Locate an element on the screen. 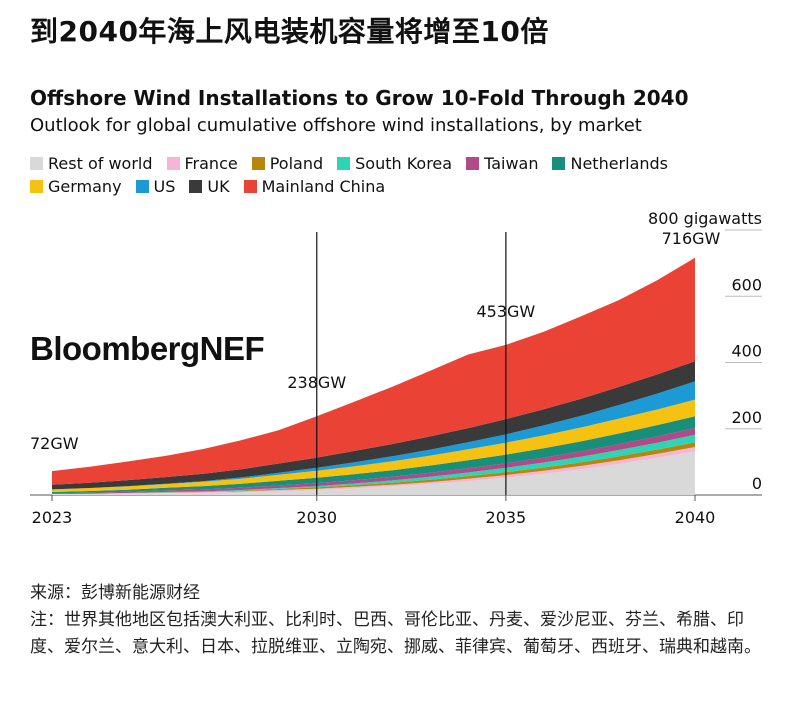 The height and width of the screenshot is (701, 803). y-tick-label: 400 is located at coordinates (746, 351).